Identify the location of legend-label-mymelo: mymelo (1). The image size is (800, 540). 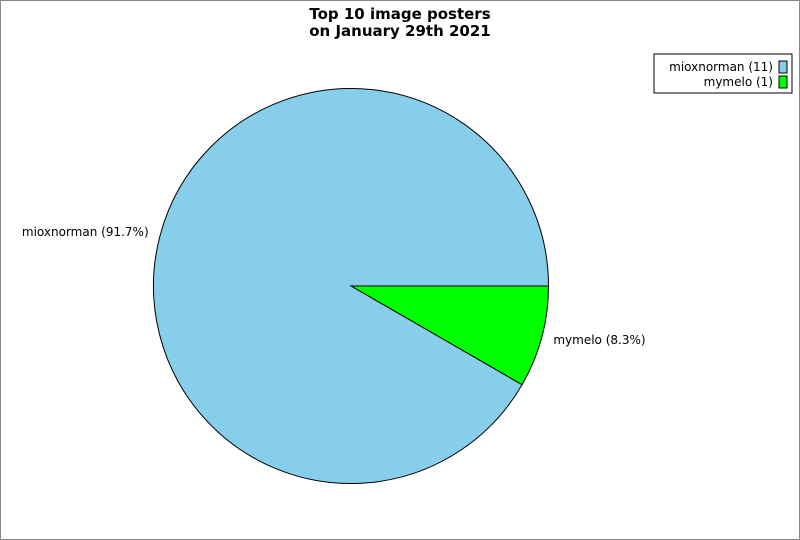
(738, 82).